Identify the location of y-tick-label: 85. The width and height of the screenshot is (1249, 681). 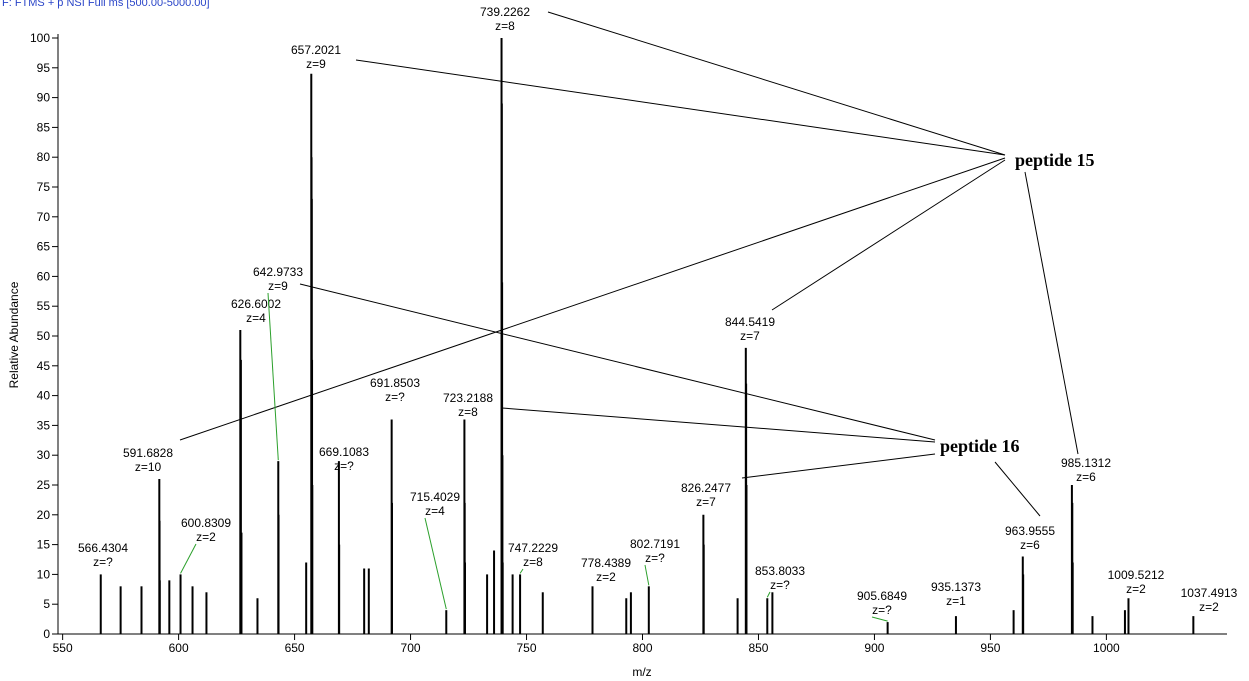
(44, 127).